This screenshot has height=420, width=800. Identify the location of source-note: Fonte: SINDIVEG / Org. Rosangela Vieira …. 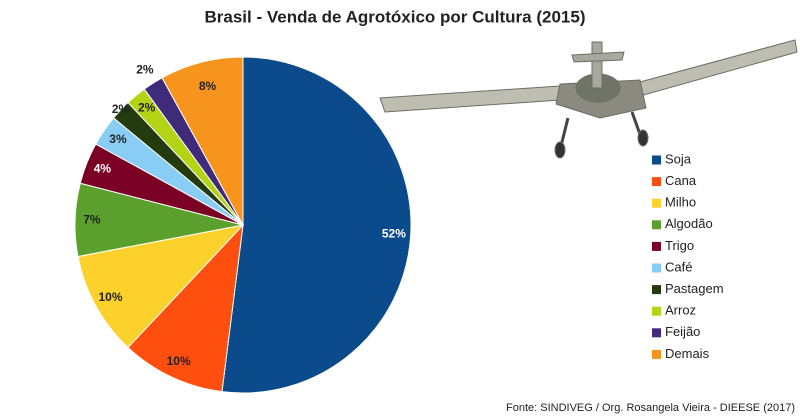
(650, 408).